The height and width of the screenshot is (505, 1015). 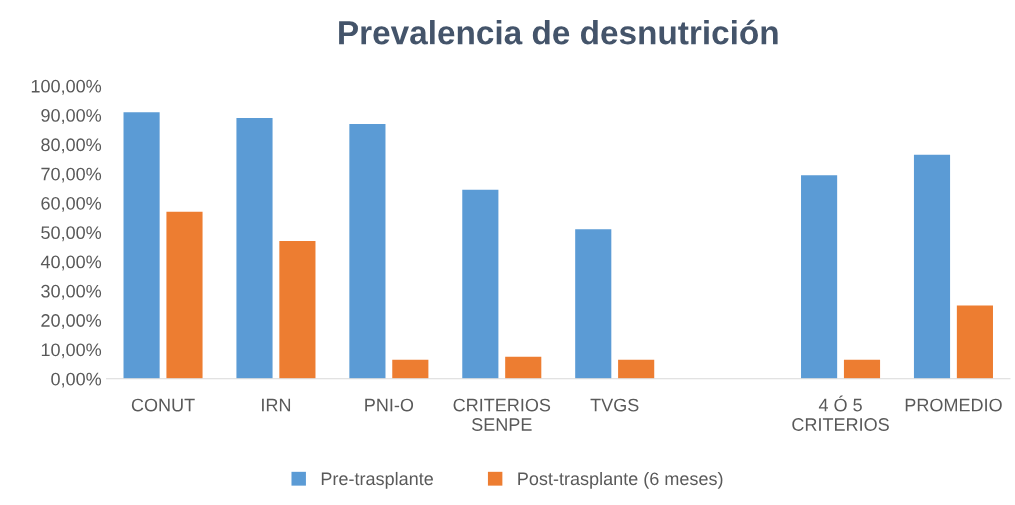 What do you see at coordinates (389, 405) in the screenshot?
I see `x-tick-label: PNI-O` at bounding box center [389, 405].